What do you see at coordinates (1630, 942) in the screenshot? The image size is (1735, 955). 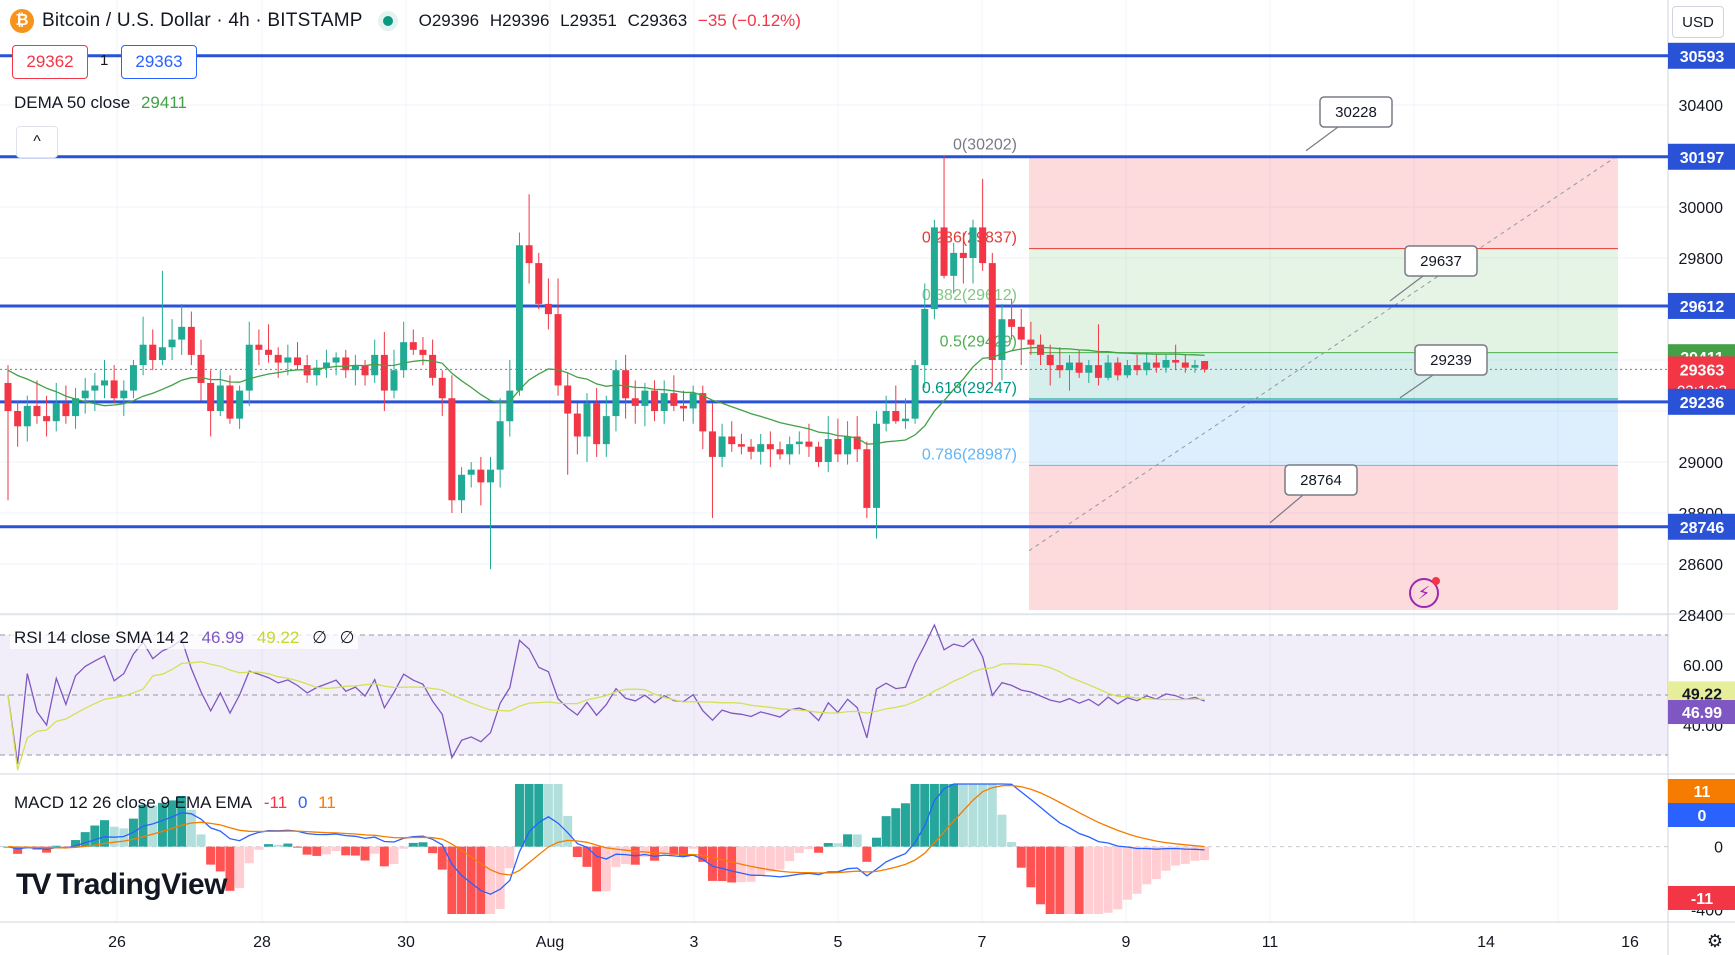 I see `time-tick-label-10: 16` at bounding box center [1630, 942].